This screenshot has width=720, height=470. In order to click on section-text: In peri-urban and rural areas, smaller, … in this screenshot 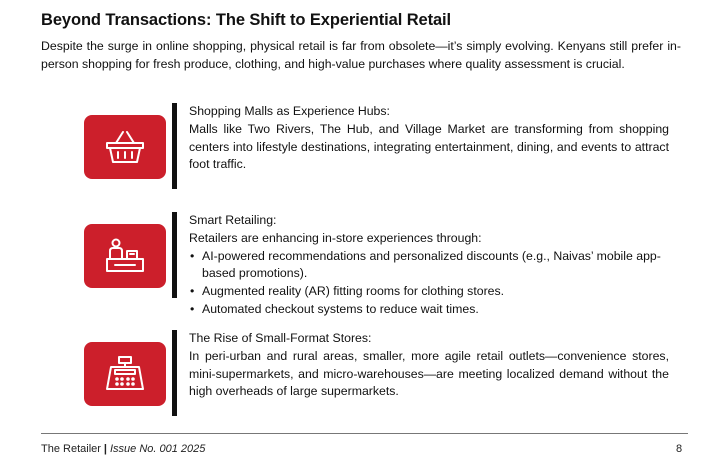, I will do `click(429, 373)`.